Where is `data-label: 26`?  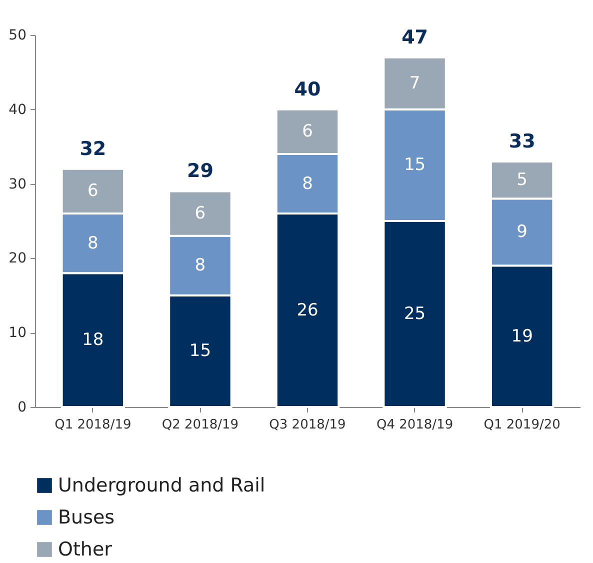 data-label: 26 is located at coordinates (307, 310).